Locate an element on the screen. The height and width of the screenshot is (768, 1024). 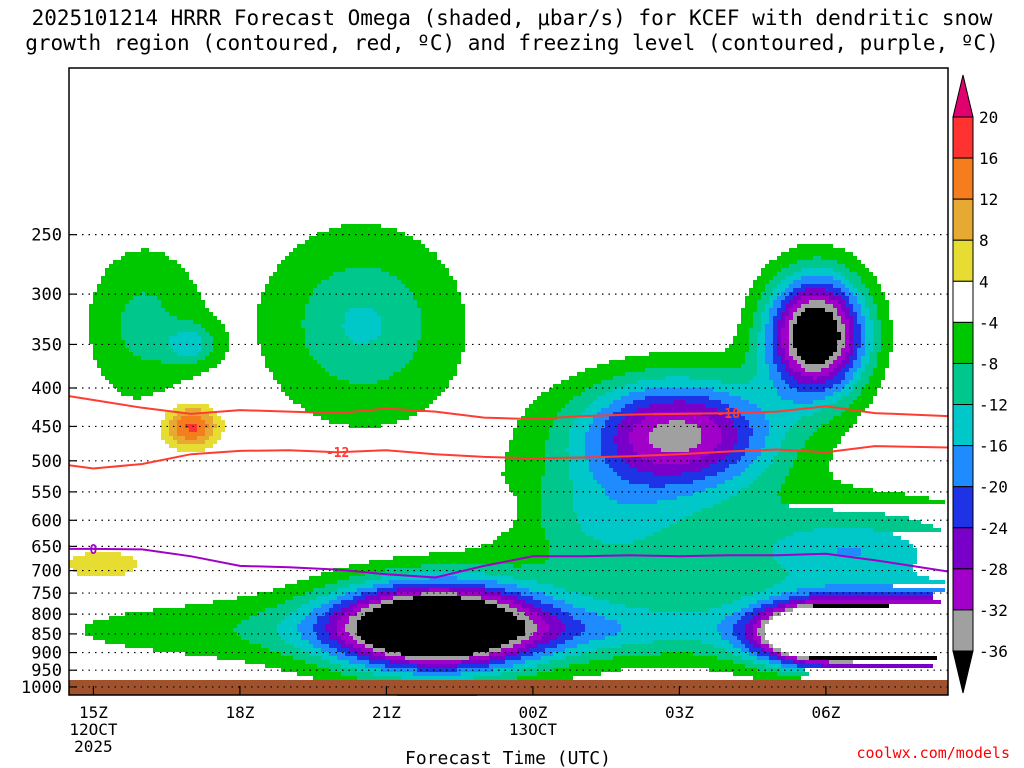
contour-label: -12 is located at coordinates (337, 453).